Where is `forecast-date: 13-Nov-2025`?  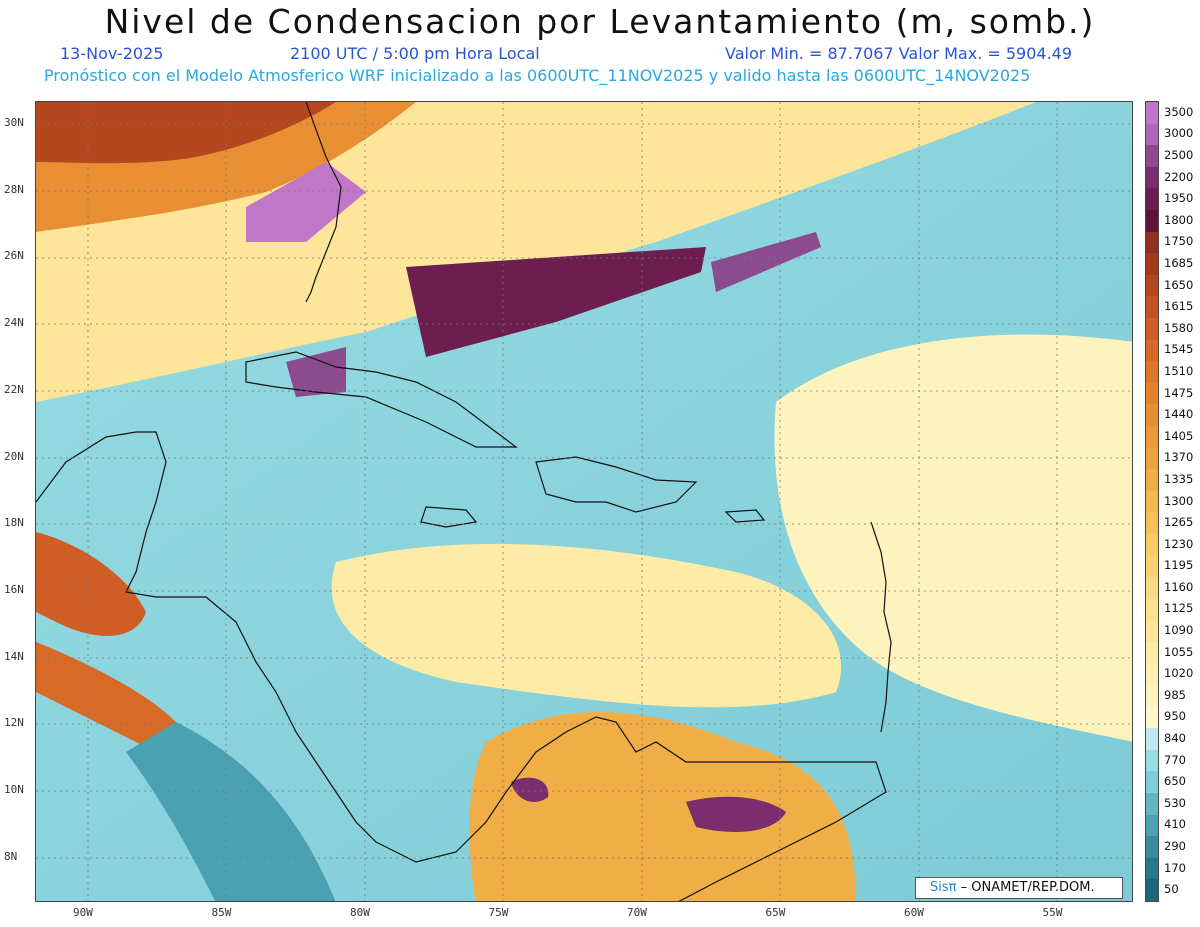 forecast-date: 13-Nov-2025 is located at coordinates (112, 53).